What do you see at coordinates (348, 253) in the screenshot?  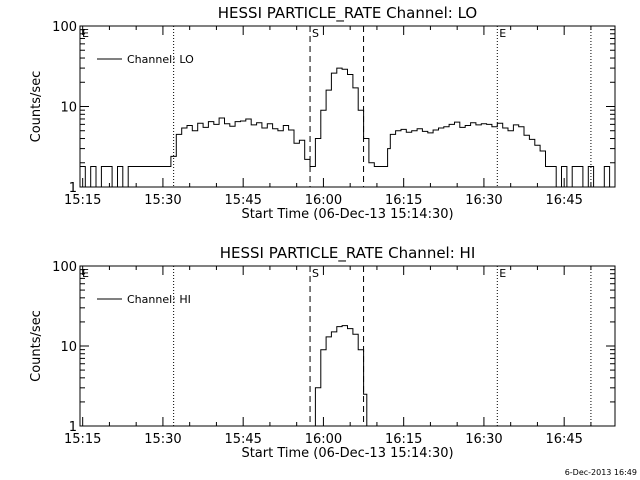 I see `chart-title: HESSI PARTICLE_RATE Channel: HI` at bounding box center [348, 253].